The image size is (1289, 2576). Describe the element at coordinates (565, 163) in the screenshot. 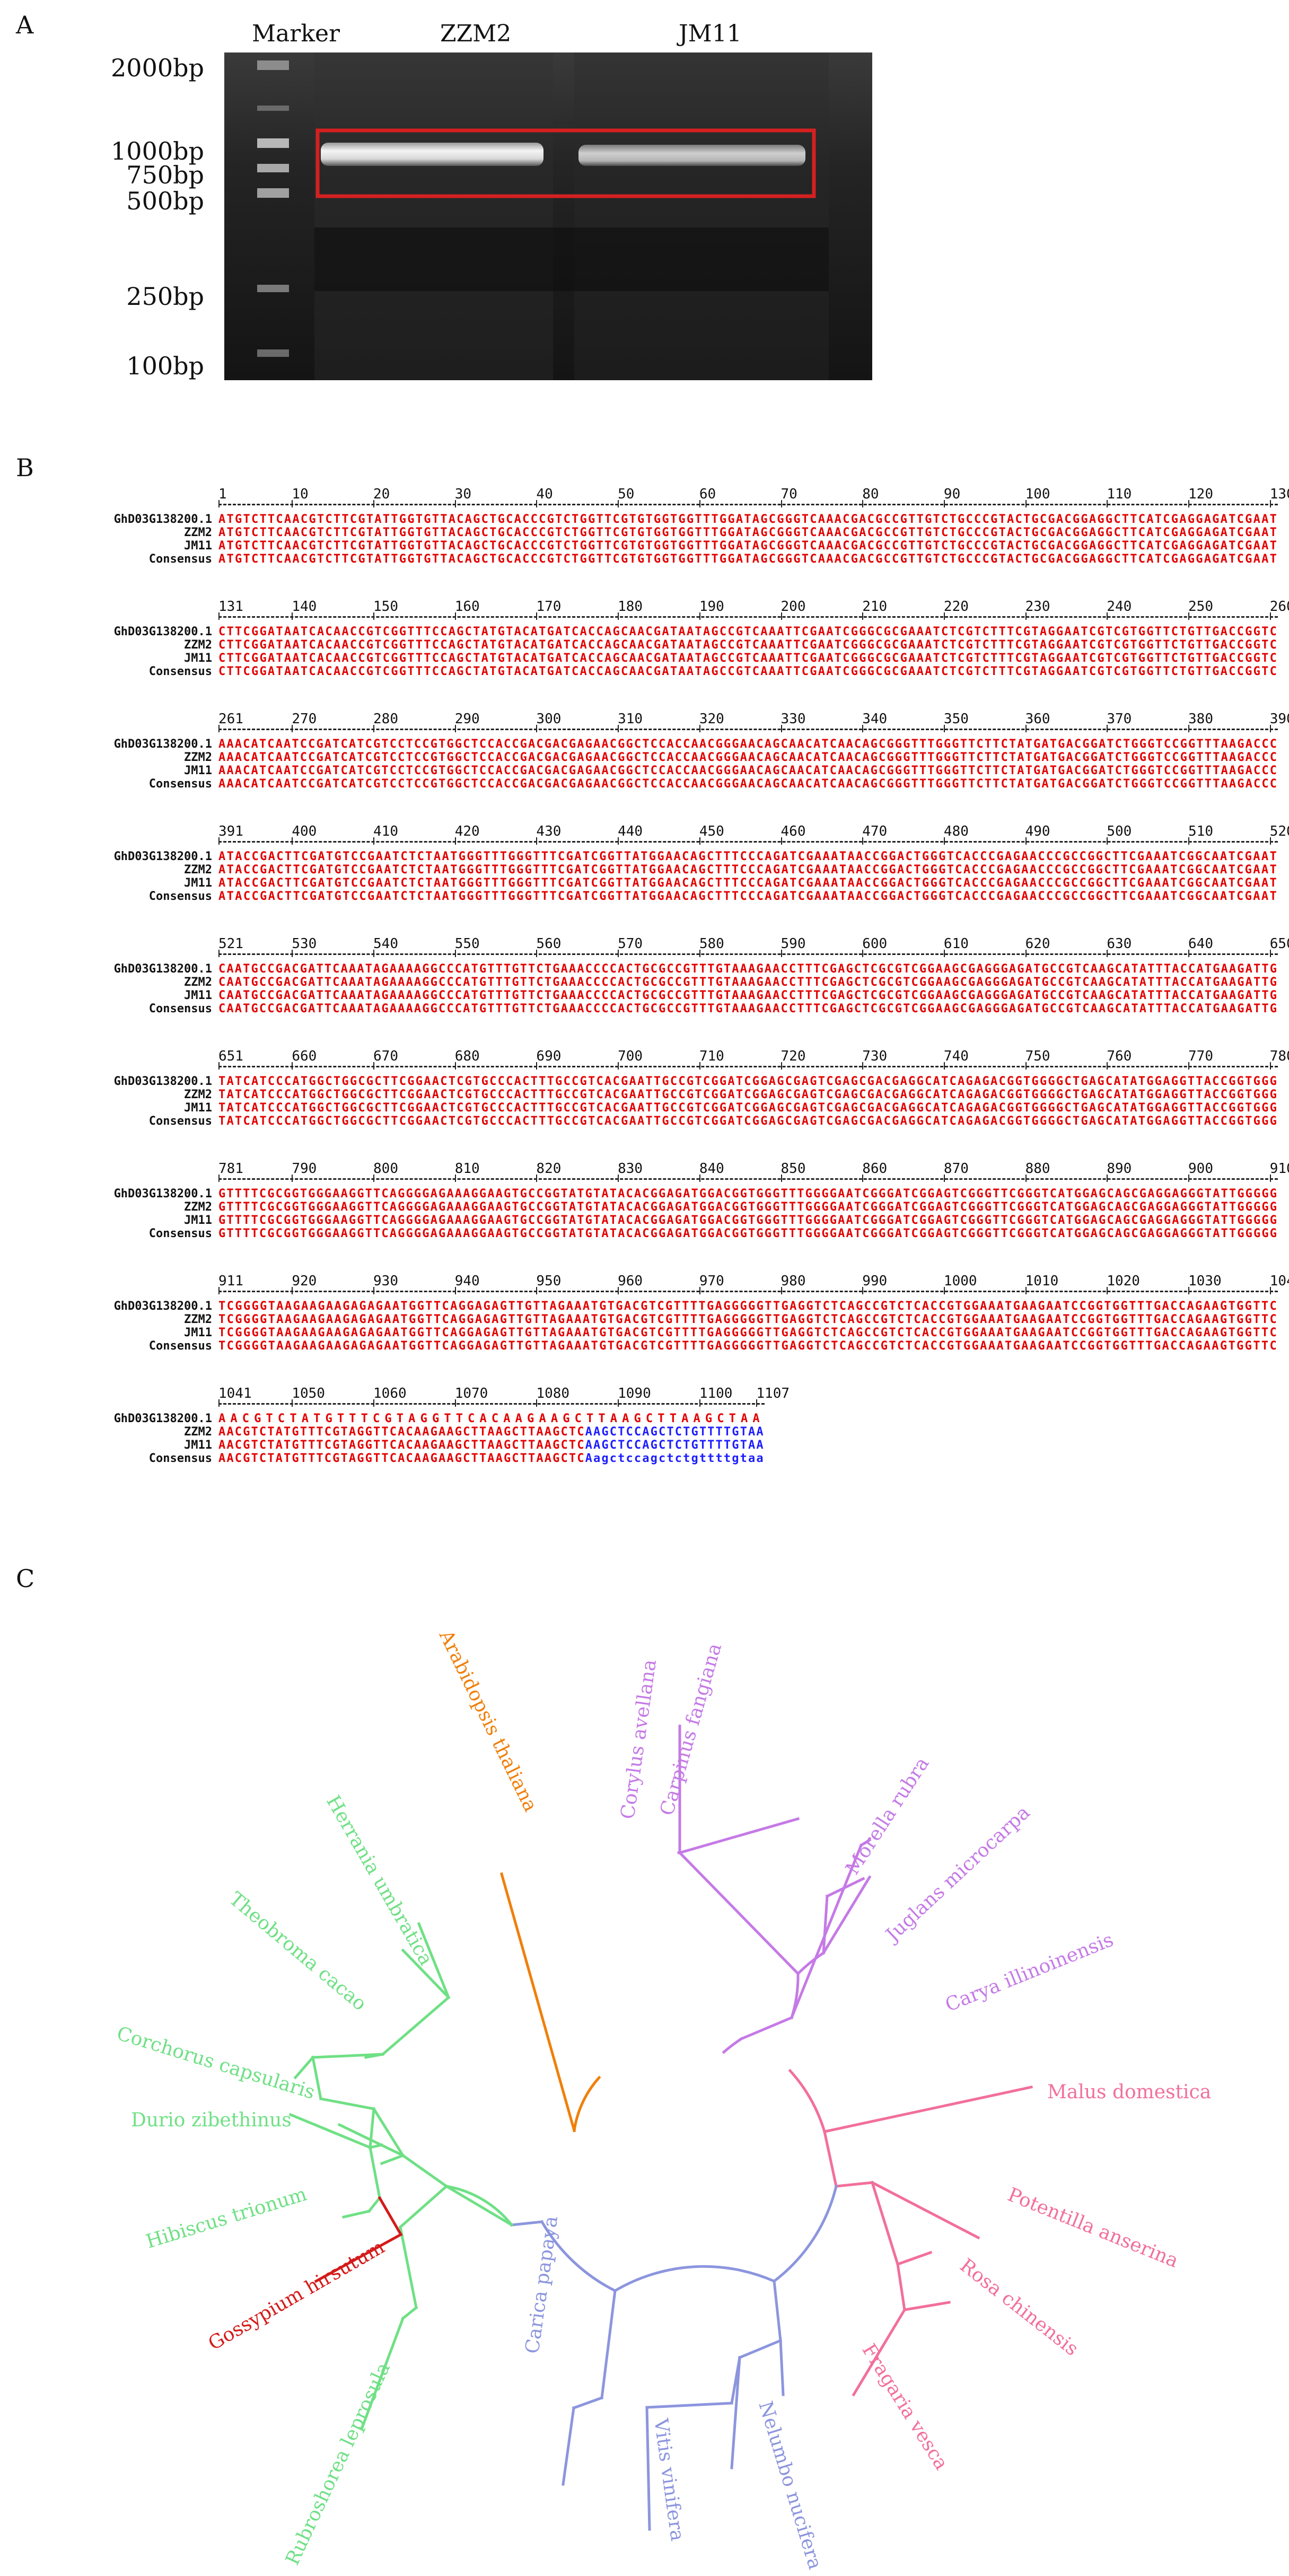

I see `band-highlight-box` at that location.